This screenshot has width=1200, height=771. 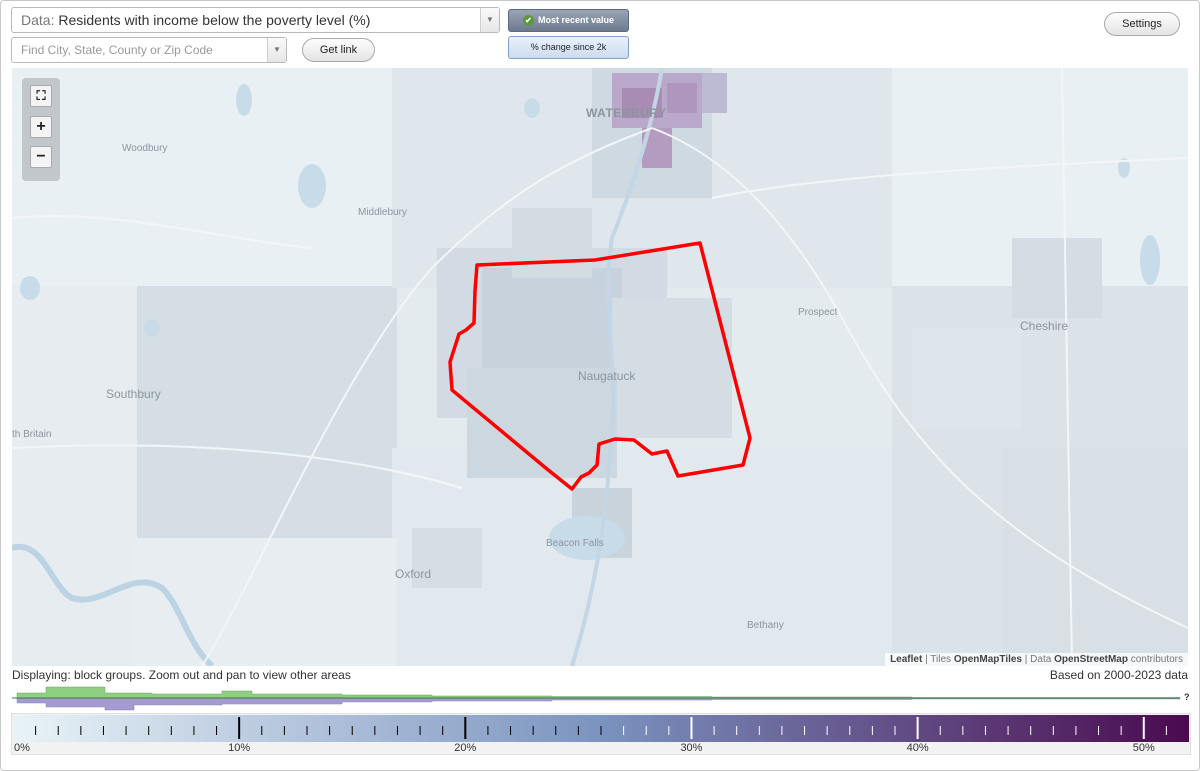 What do you see at coordinates (22, 748) in the screenshot?
I see `legend-tick-label: 0%` at bounding box center [22, 748].